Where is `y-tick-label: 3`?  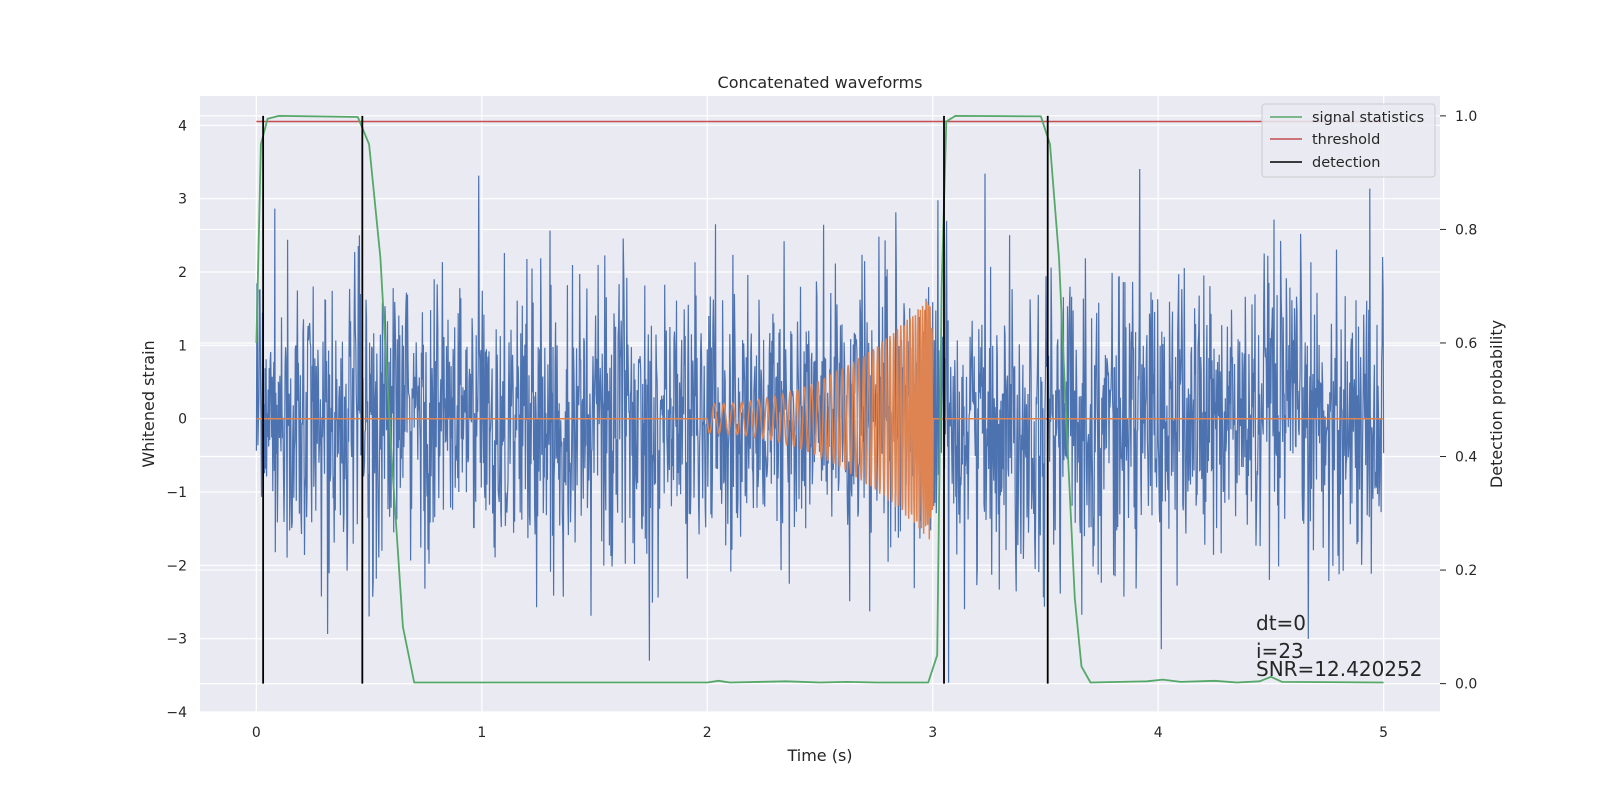 y-tick-label: 3 is located at coordinates (182, 200).